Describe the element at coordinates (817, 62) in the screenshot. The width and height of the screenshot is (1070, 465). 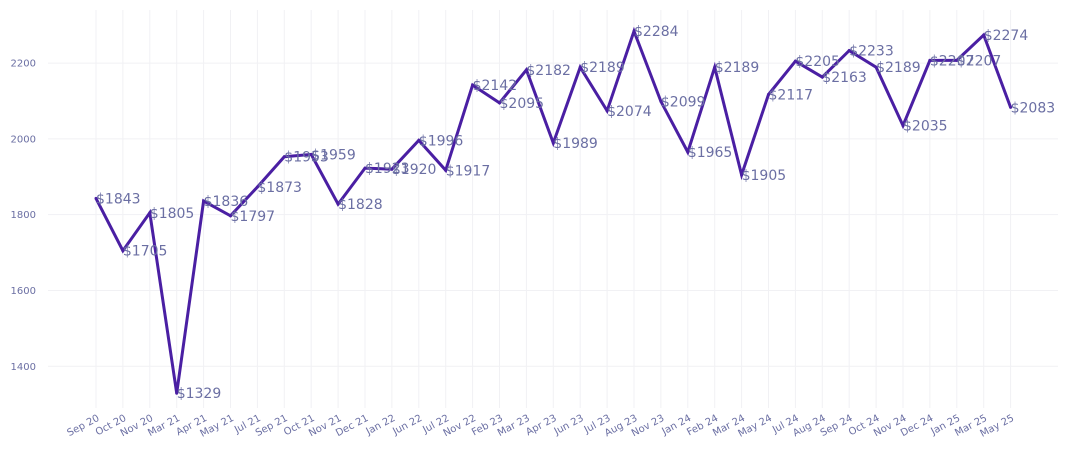
I see `data-label: $2205` at that location.